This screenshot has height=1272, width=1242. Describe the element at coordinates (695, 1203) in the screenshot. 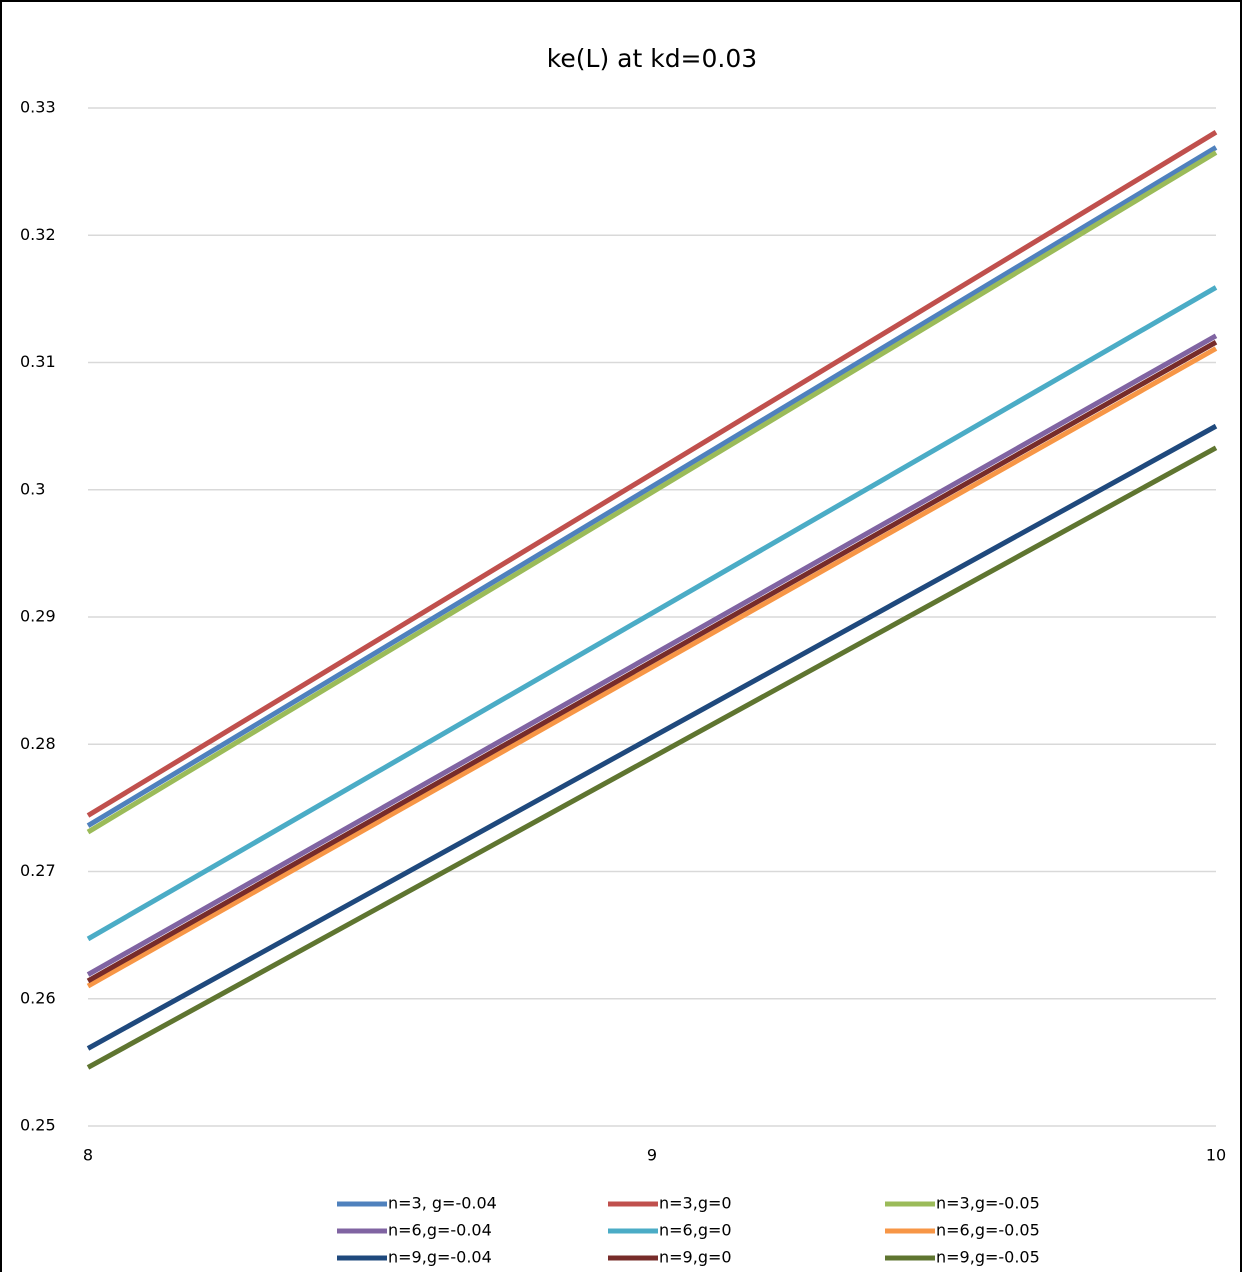

I see `legend-label: n=3,g=0` at that location.